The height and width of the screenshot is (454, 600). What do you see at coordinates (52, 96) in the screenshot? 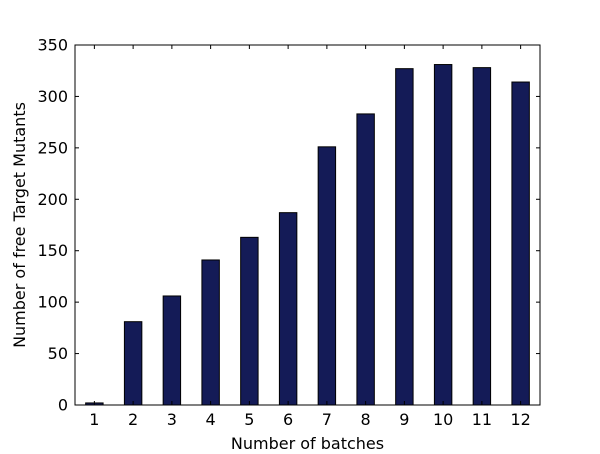
I see `y-tick-label: 300` at bounding box center [52, 96].